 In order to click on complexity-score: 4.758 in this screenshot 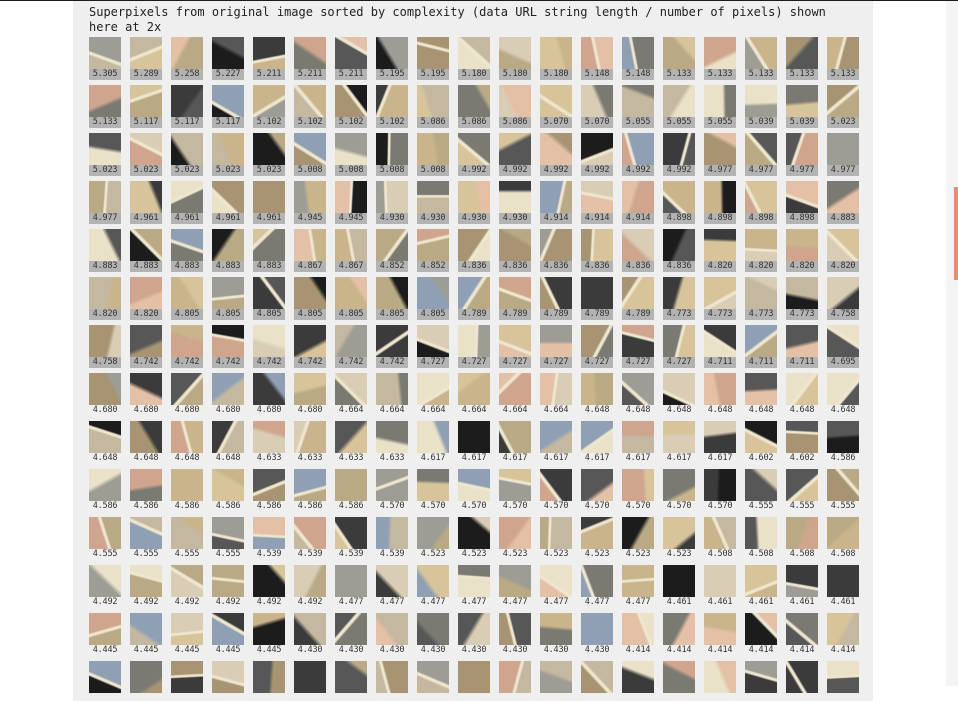, I will do `click(105, 362)`.